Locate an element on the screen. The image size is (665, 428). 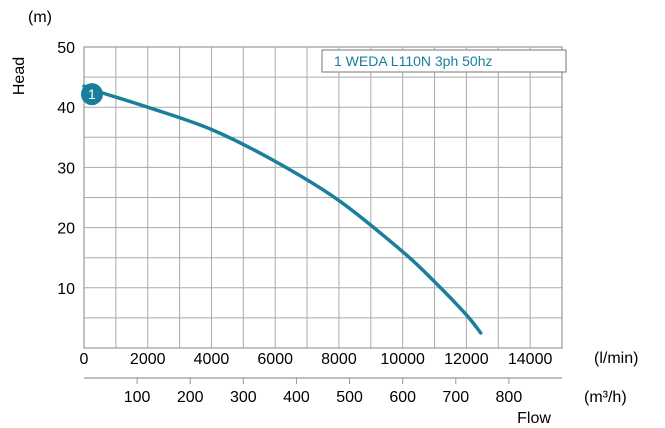
x-tick-labels-primary: 0 2000 4000 6000 8000 10000 12000 14000 is located at coordinates (316, 359).